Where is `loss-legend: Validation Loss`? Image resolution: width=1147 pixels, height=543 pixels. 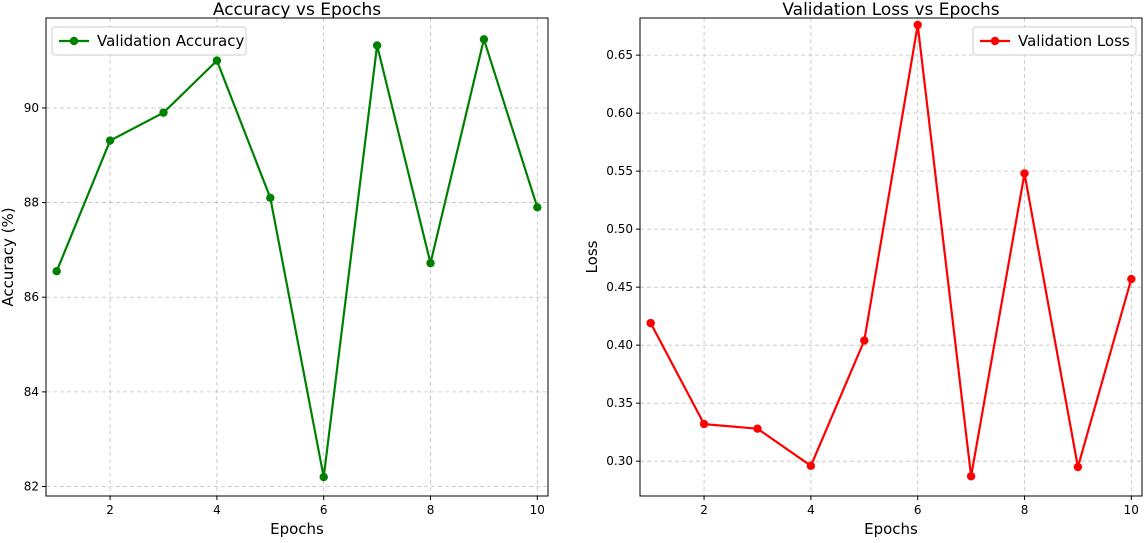 loss-legend: Validation Loss is located at coordinates (1054, 41).